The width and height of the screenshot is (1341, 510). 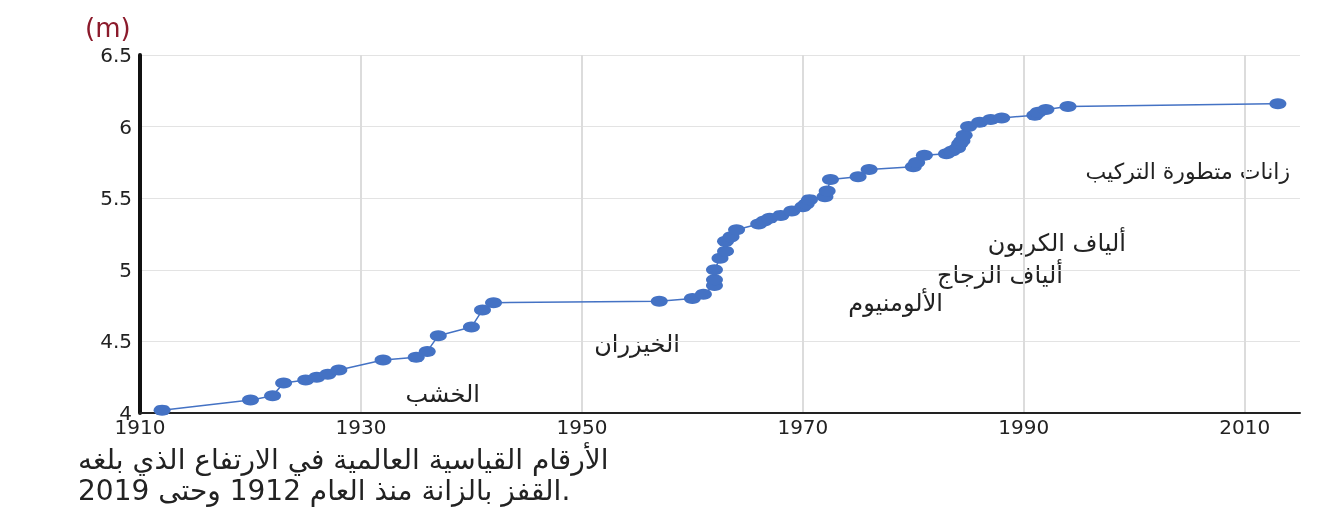 I want to click on annotation: الألومنيوم, so click(x=896, y=302).